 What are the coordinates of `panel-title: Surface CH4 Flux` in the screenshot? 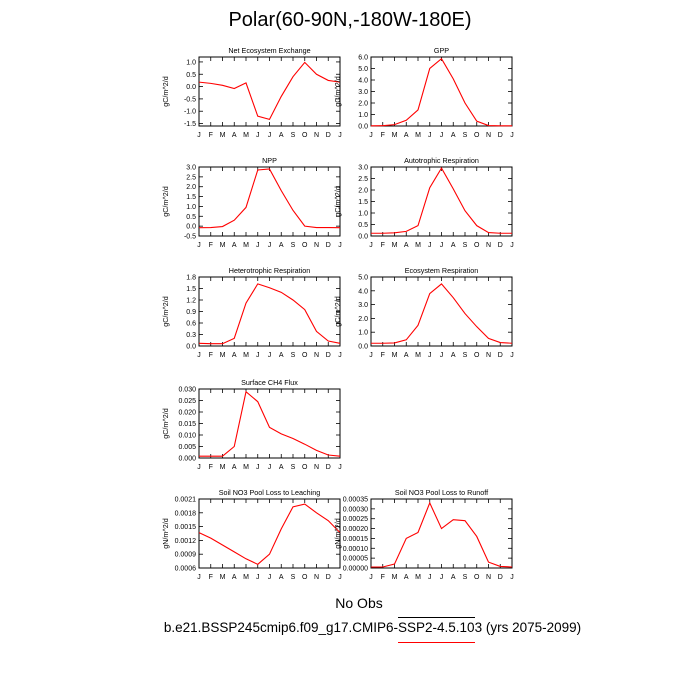 It's located at (269, 382).